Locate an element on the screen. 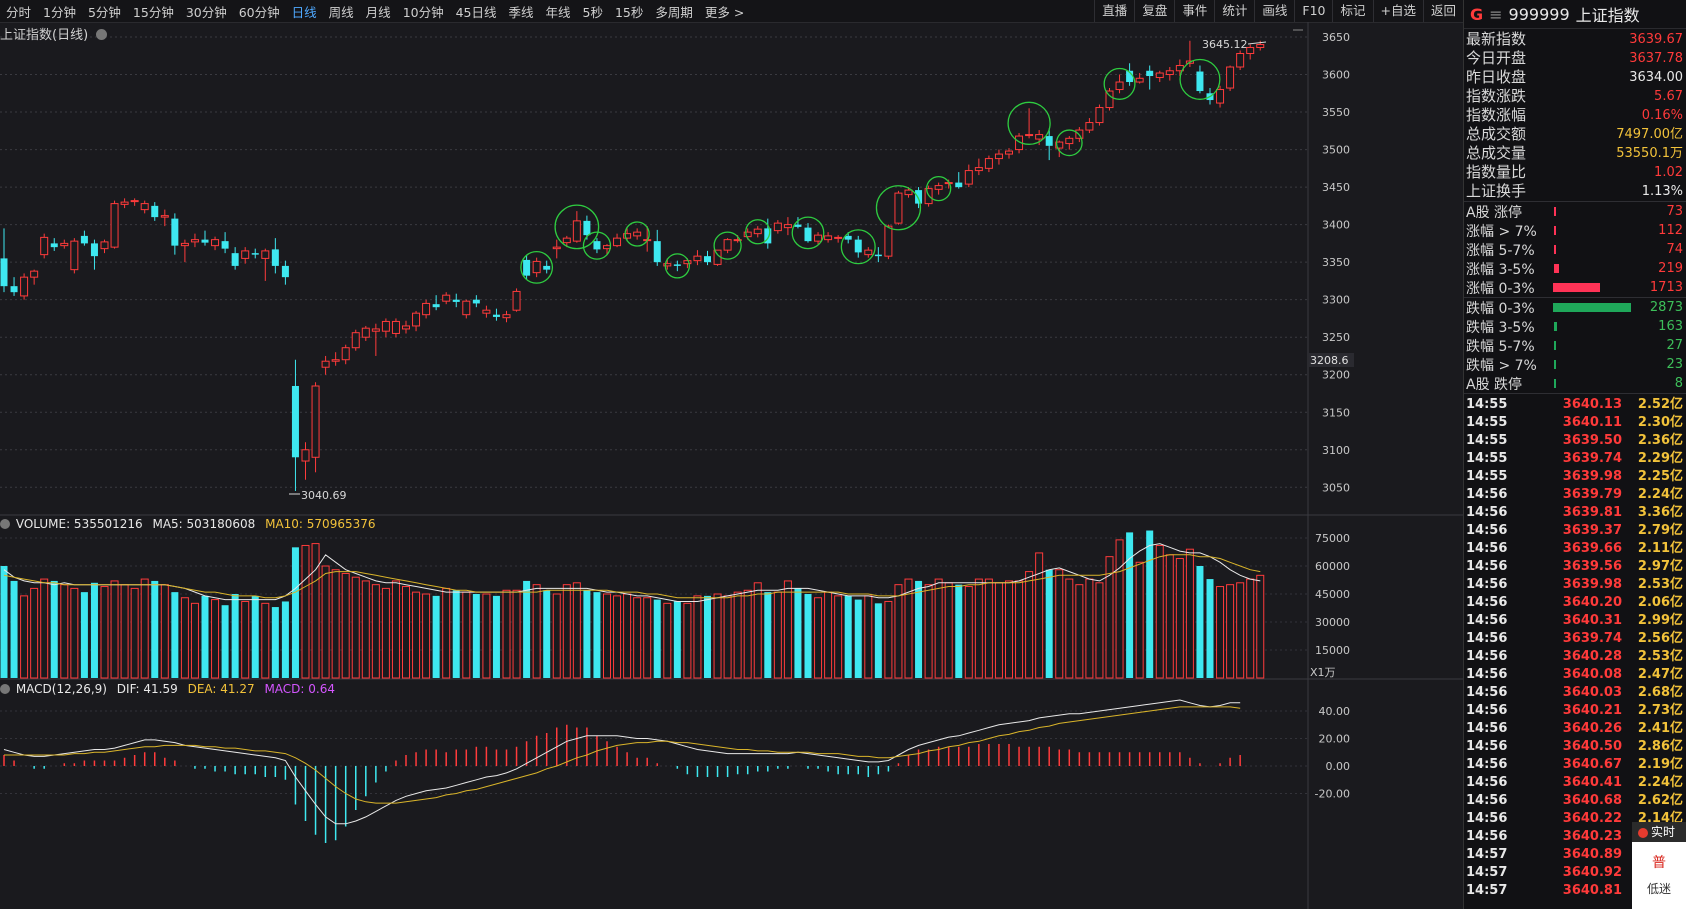 This screenshot has width=1686, height=909. period-tab: 多周期 is located at coordinates (674, 12).